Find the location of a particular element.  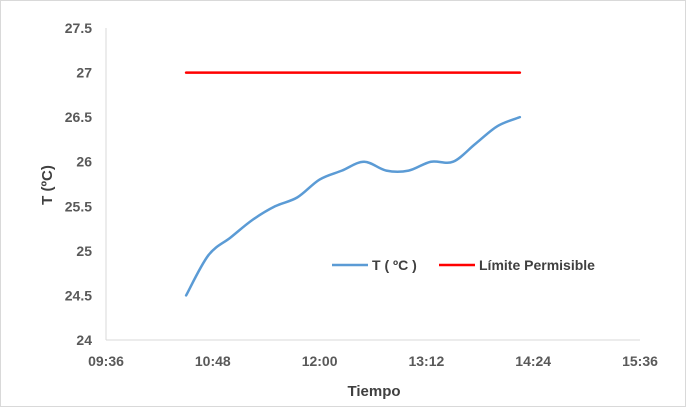

y-tick-label: 26.5 is located at coordinates (78, 117).